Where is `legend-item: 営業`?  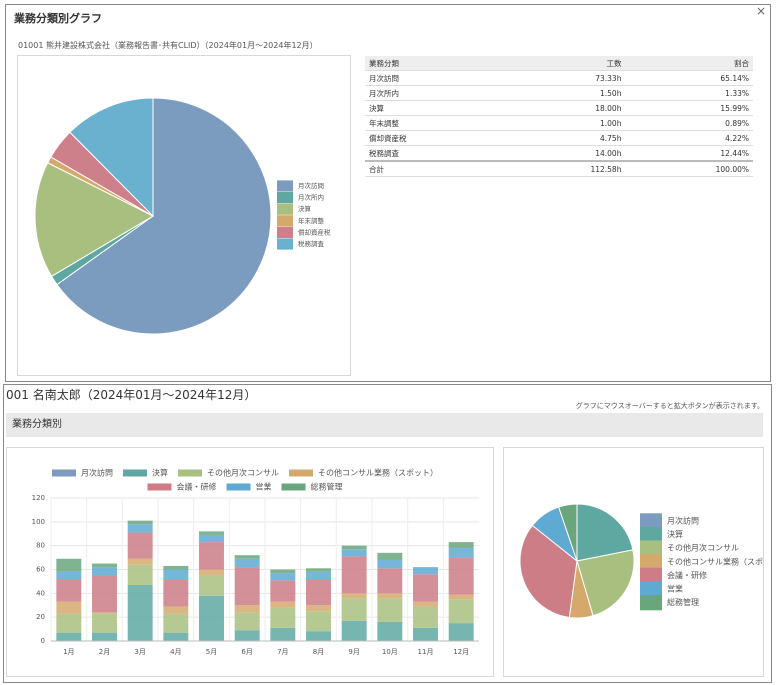 legend-item: 営業 is located at coordinates (249, 487).